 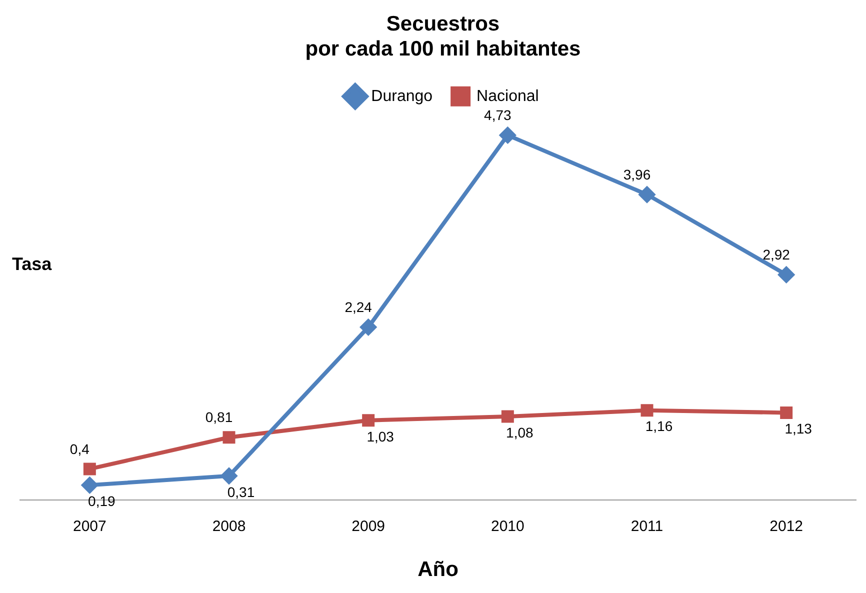 What do you see at coordinates (438, 570) in the screenshot?
I see `x-axis-title: Año` at bounding box center [438, 570].